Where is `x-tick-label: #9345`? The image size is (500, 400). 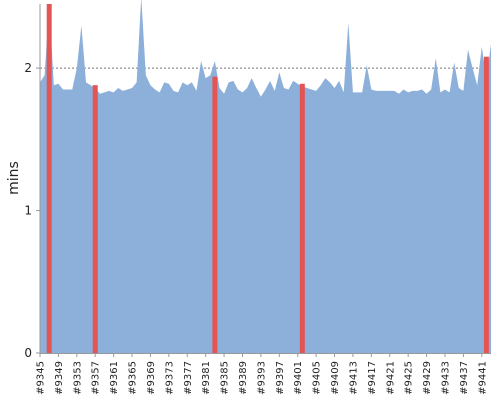
x-tick-label: #9345 is located at coordinates (41, 378).